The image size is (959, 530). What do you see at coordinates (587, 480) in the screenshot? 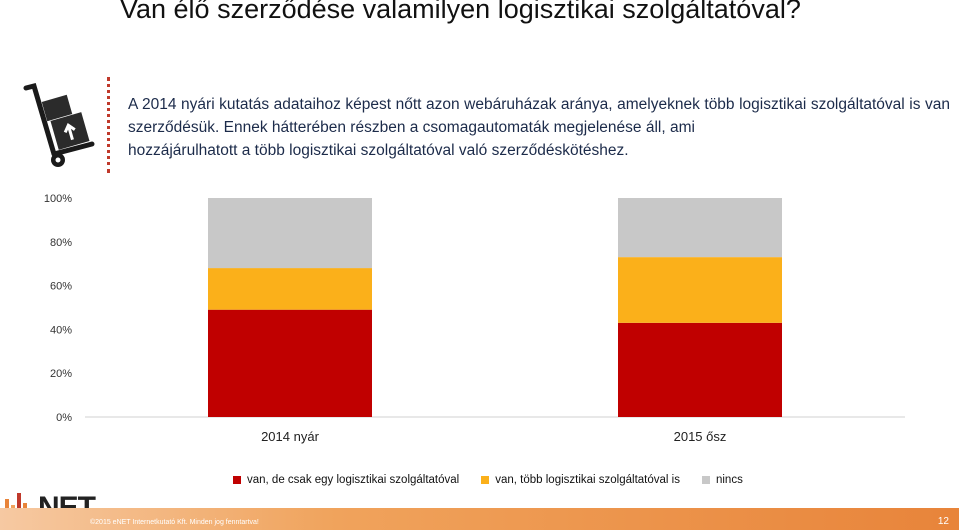
I see `legend-label: van, több logisztikai szolgáltatóval is` at bounding box center [587, 480].